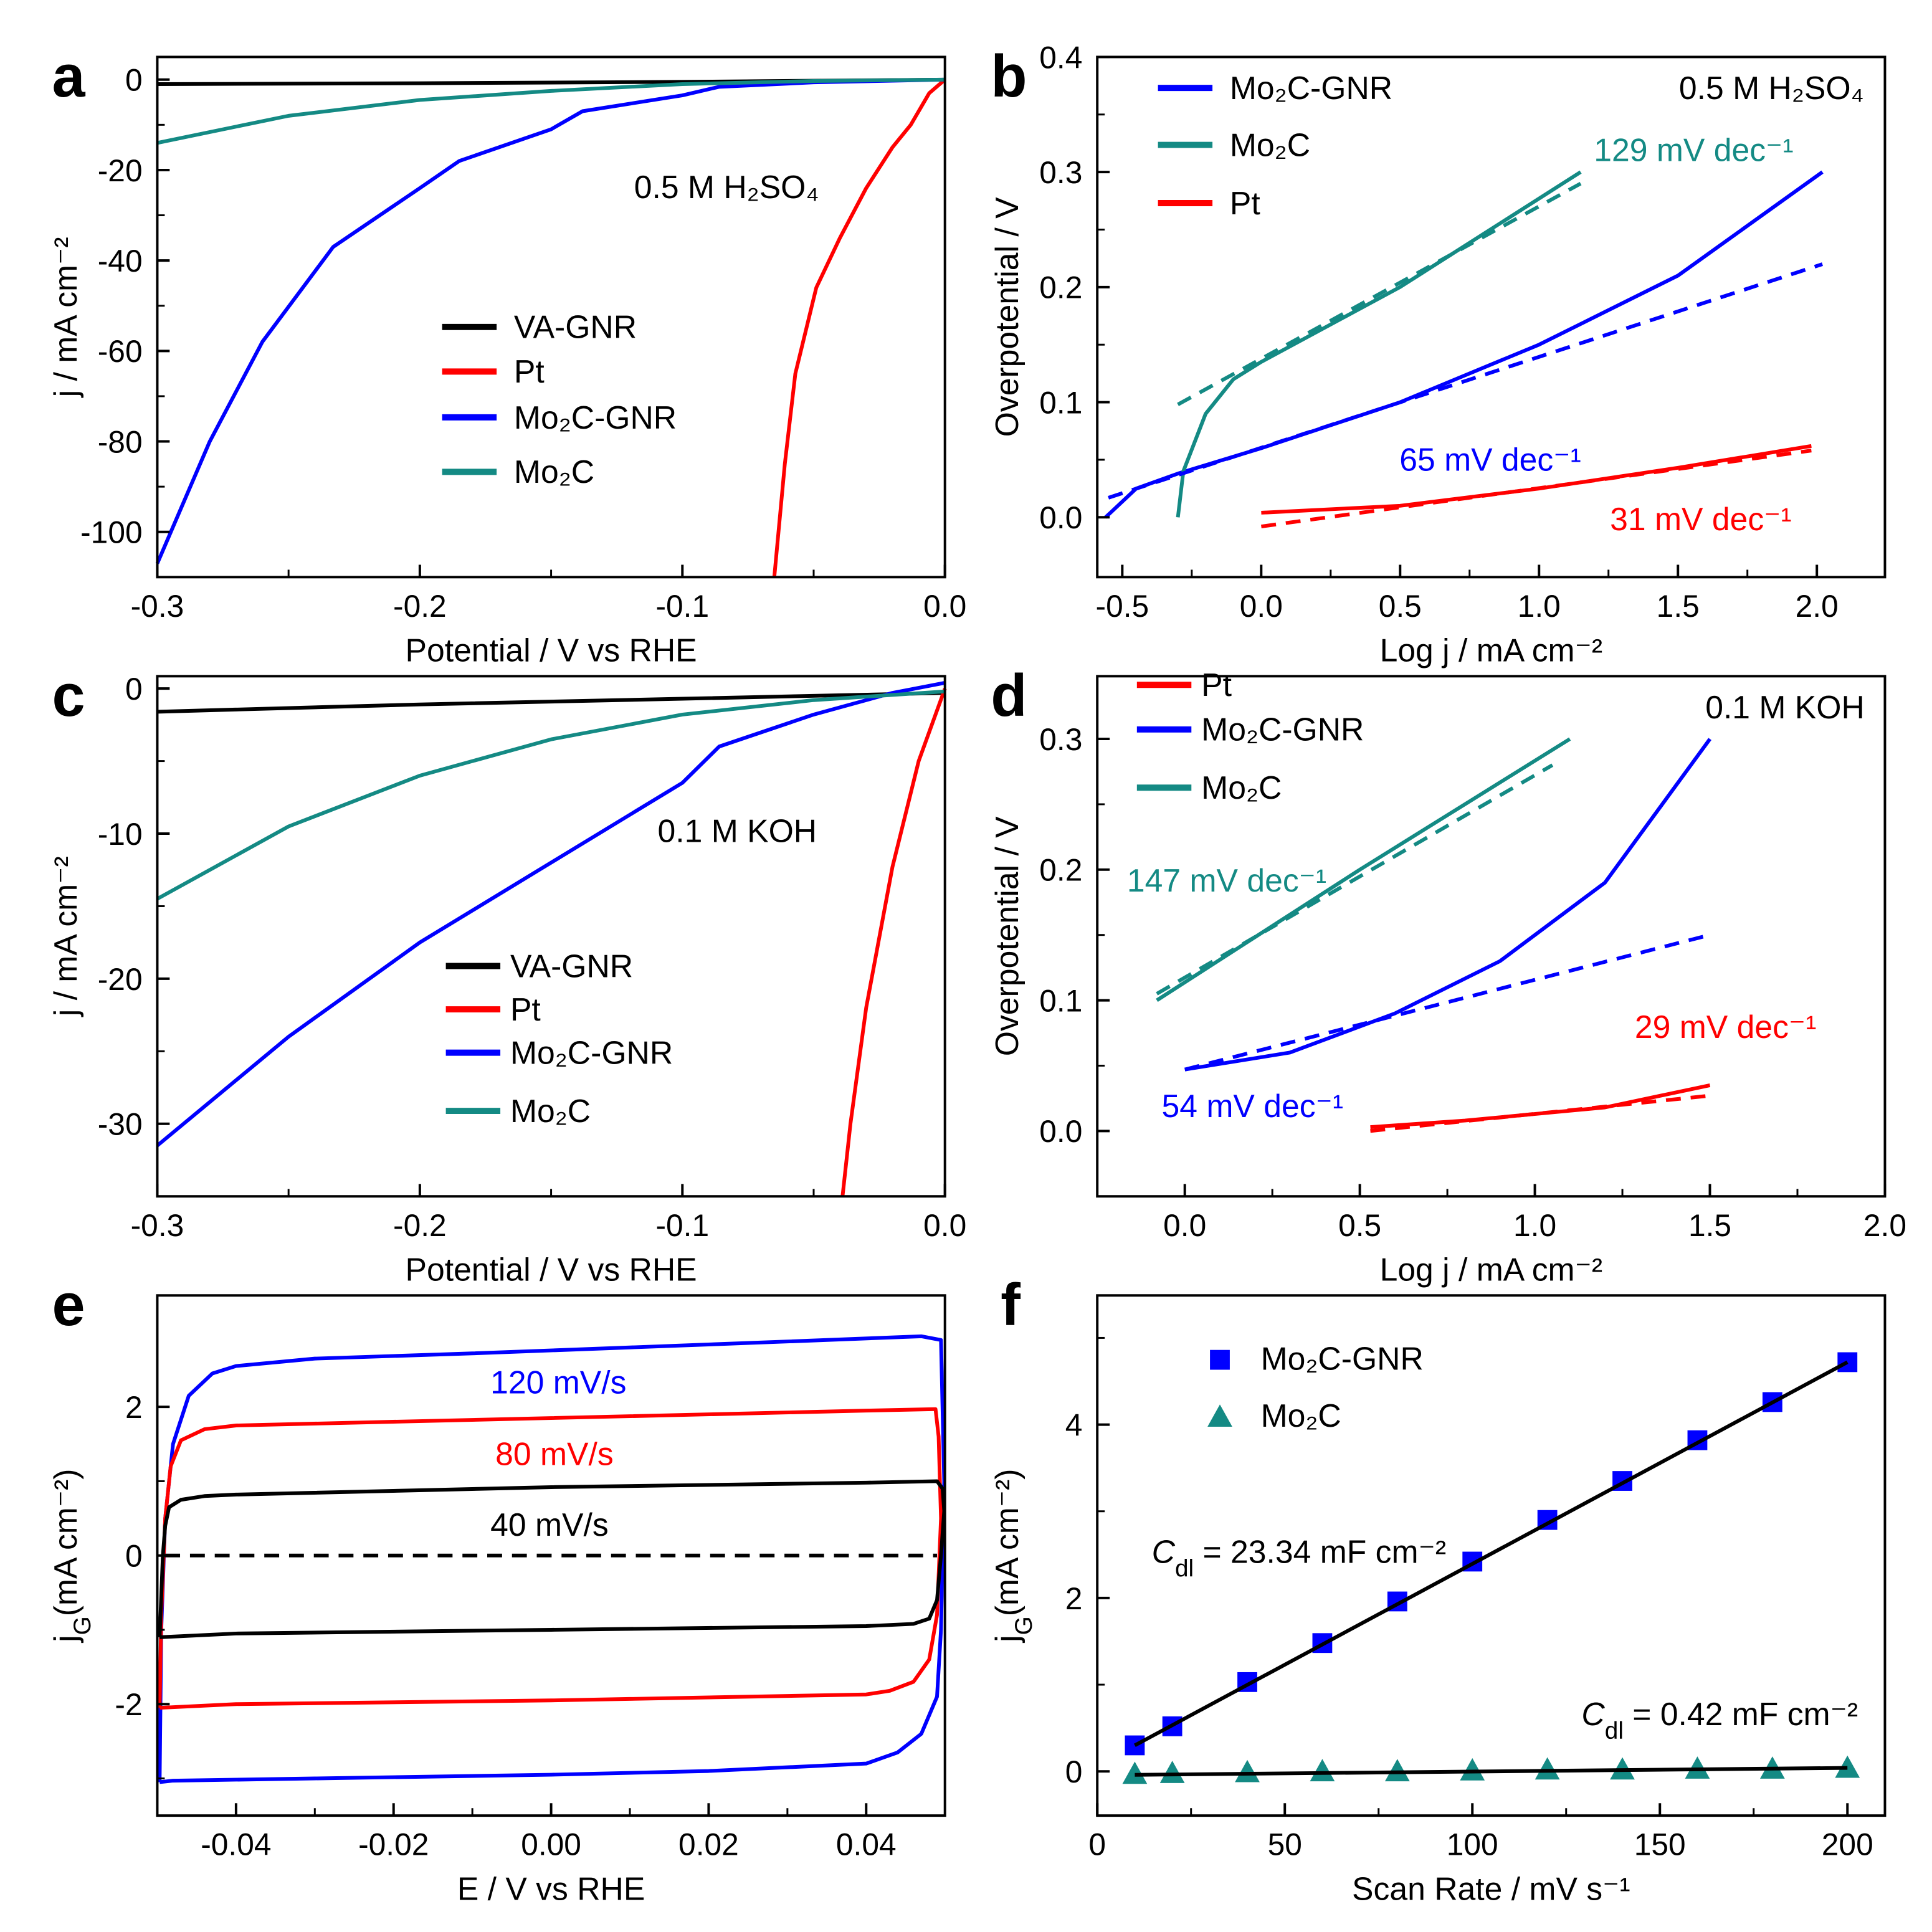 The width and height of the screenshot is (1932, 1932). What do you see at coordinates (1725, 1027) in the screenshot?
I see `annotation: 29 mV dec⁻¹` at bounding box center [1725, 1027].